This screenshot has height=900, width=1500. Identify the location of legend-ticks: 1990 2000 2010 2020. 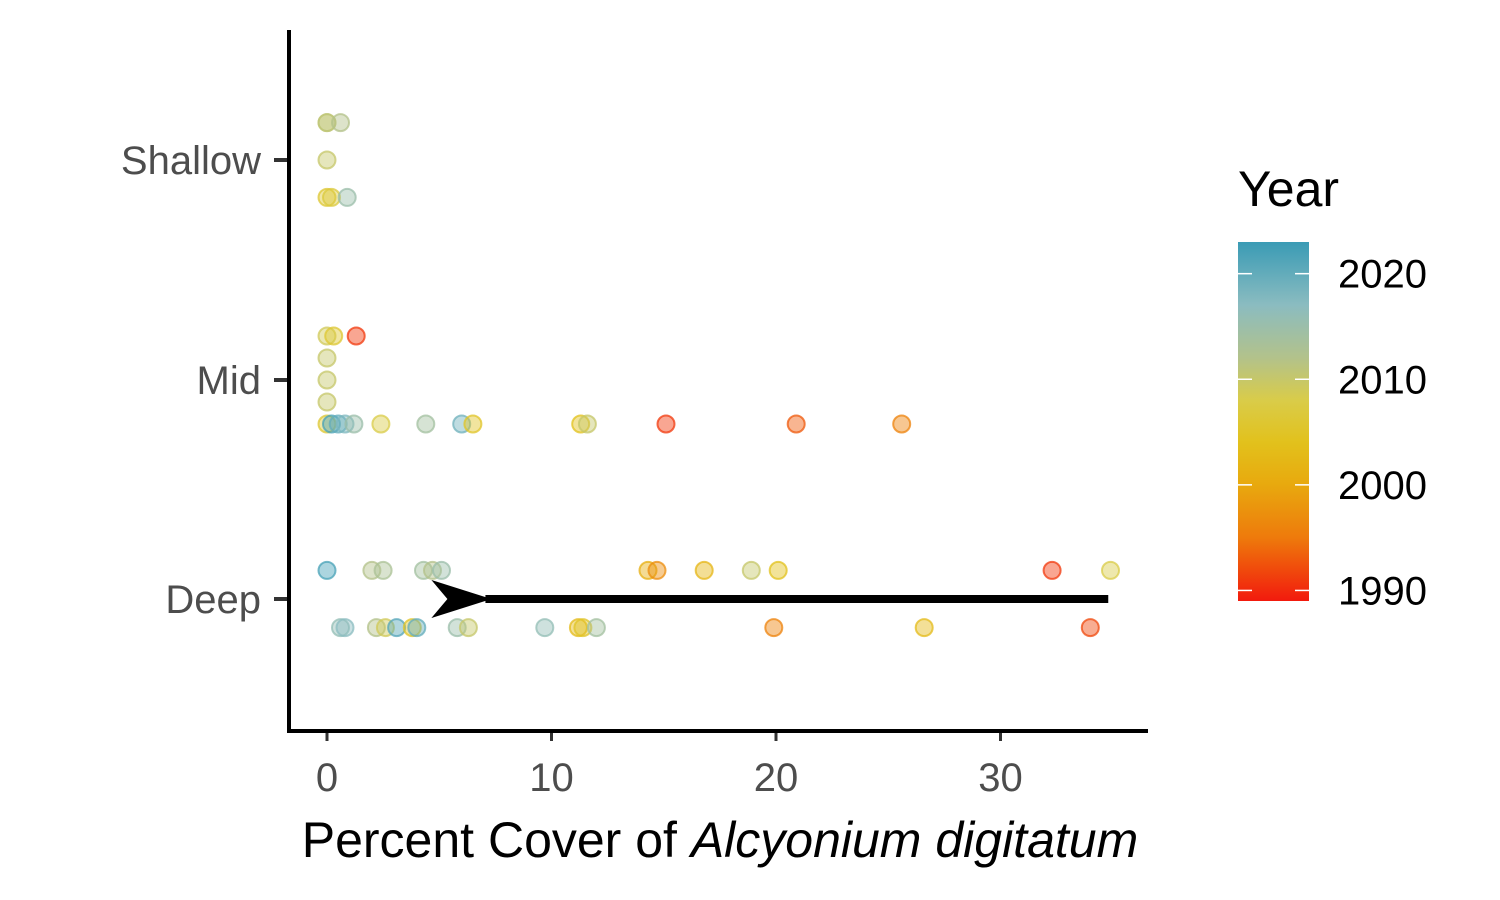
(1332, 433).